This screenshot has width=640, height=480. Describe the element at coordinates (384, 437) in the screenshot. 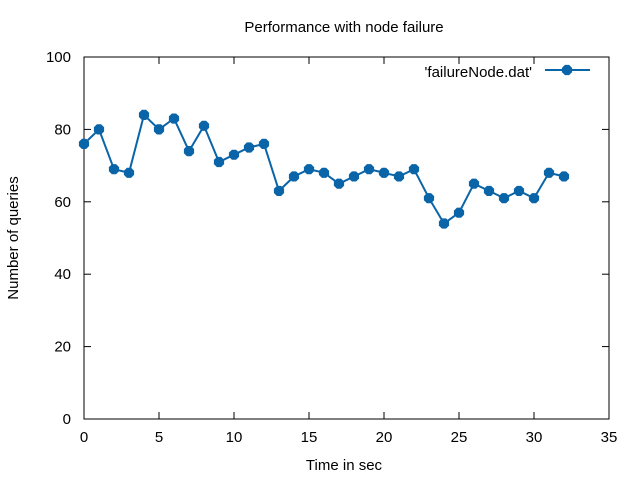

I see `x-tick-label: 20` at that location.